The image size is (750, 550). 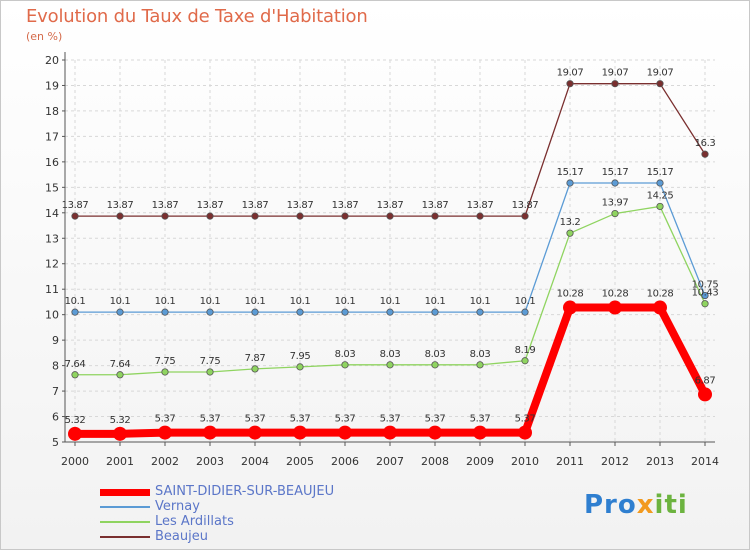 I want to click on legend-entry: SAINT-DIDIER-SUR-BEAUJEU, so click(x=260, y=491).